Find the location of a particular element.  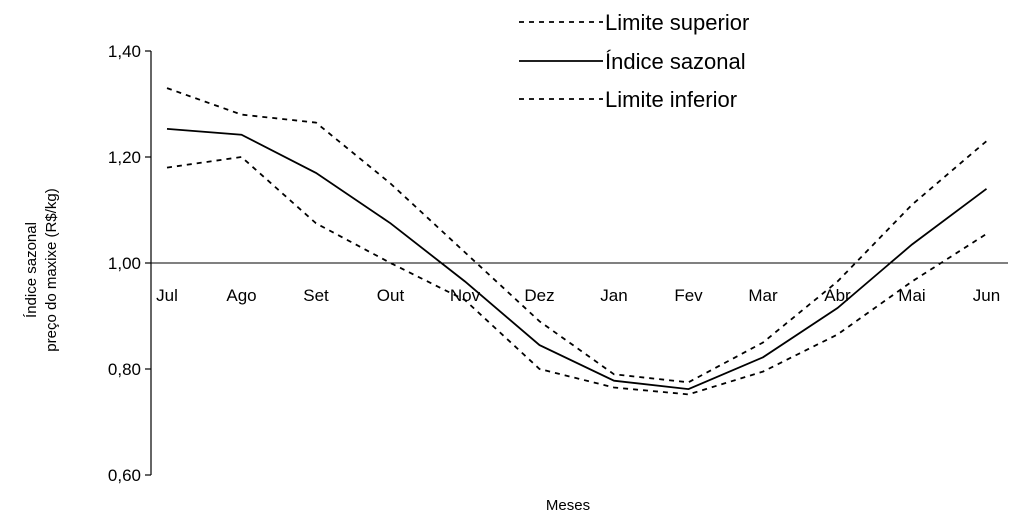

x-tick-label: Mar is located at coordinates (763, 295).